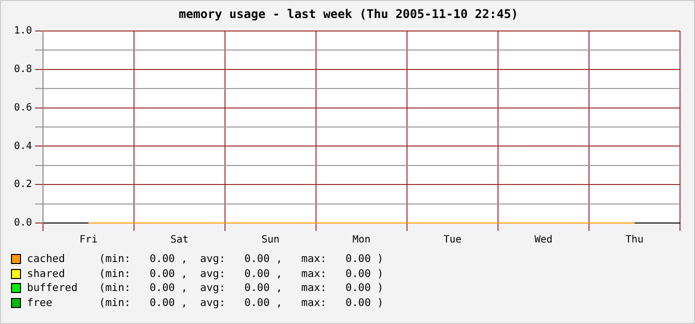  I want to click on x-tick-label: Wed, so click(543, 240).